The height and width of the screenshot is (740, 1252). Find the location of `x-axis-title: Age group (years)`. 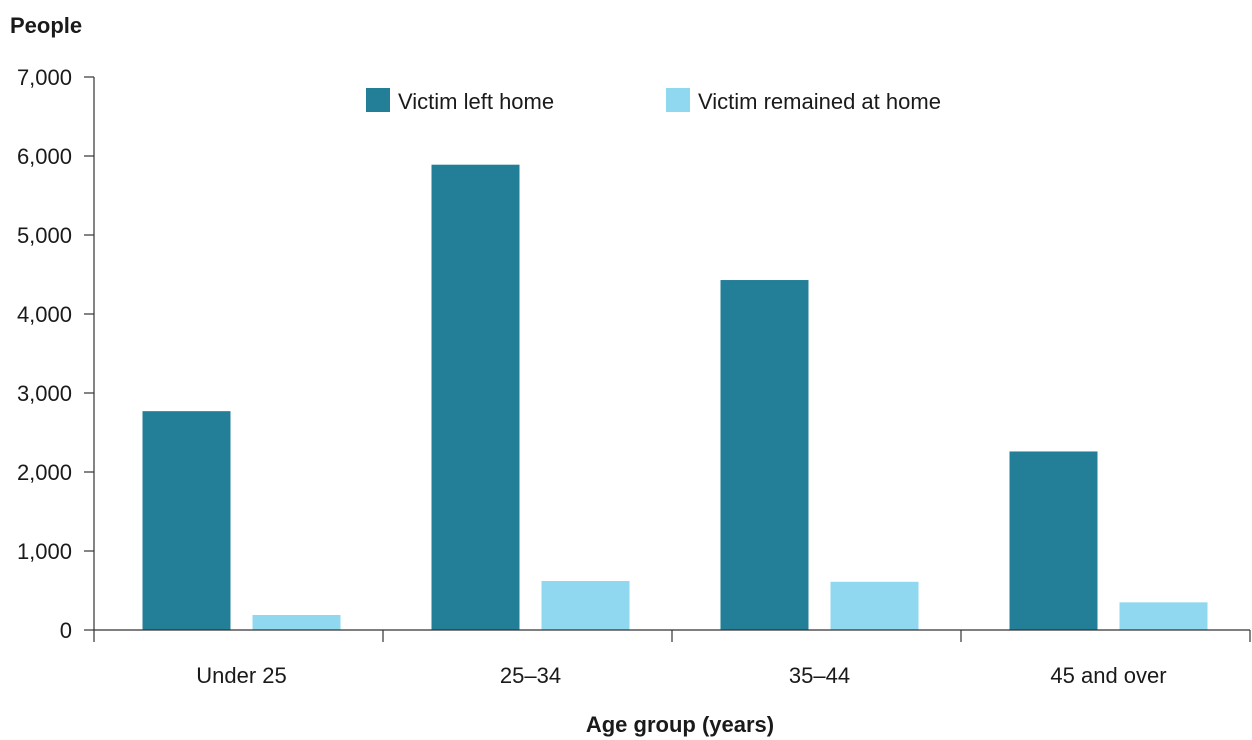

x-axis-title: Age group (years) is located at coordinates (680, 724).